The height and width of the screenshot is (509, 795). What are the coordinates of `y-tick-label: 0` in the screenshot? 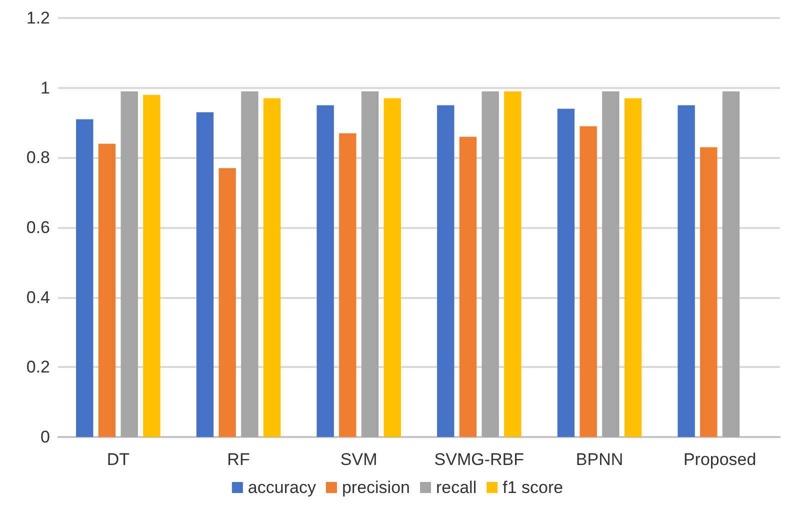 It's located at (45, 437).